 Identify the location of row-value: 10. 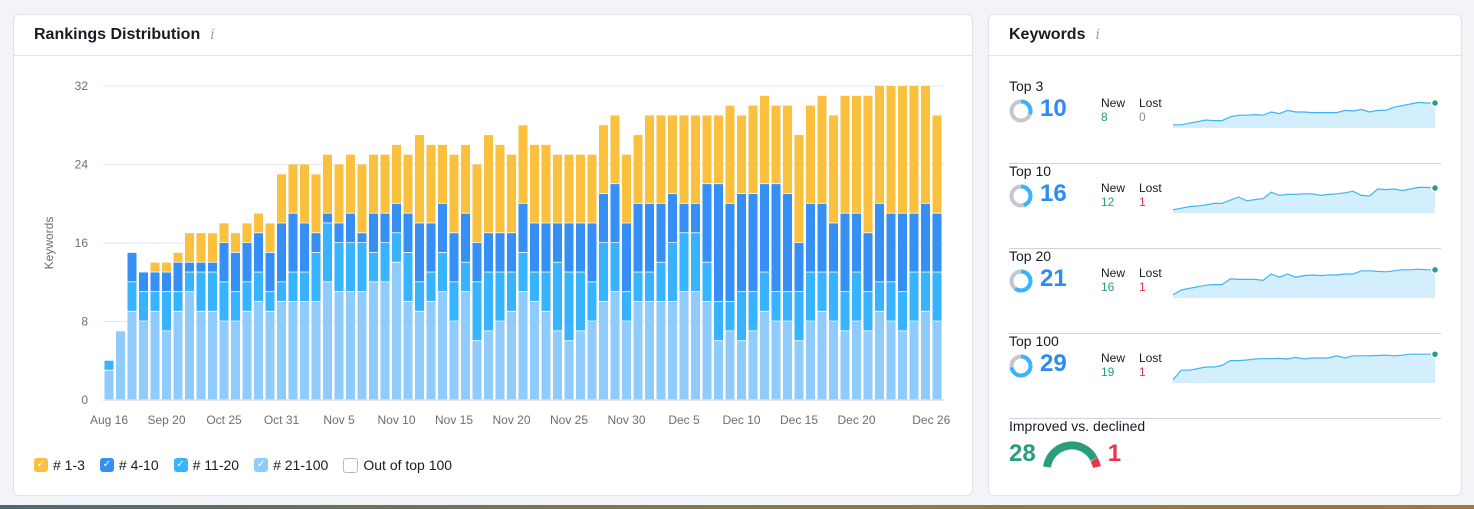
(1053, 108).